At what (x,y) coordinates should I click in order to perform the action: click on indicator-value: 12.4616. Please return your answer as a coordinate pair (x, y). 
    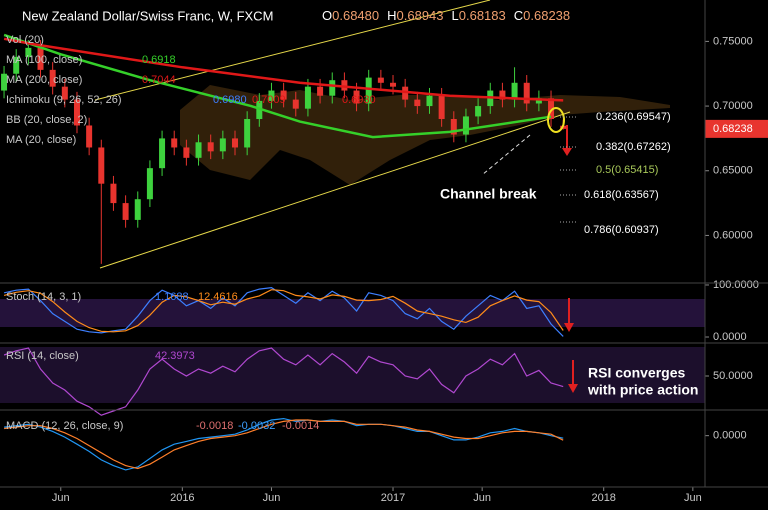
    Looking at the image, I should click on (218, 297).